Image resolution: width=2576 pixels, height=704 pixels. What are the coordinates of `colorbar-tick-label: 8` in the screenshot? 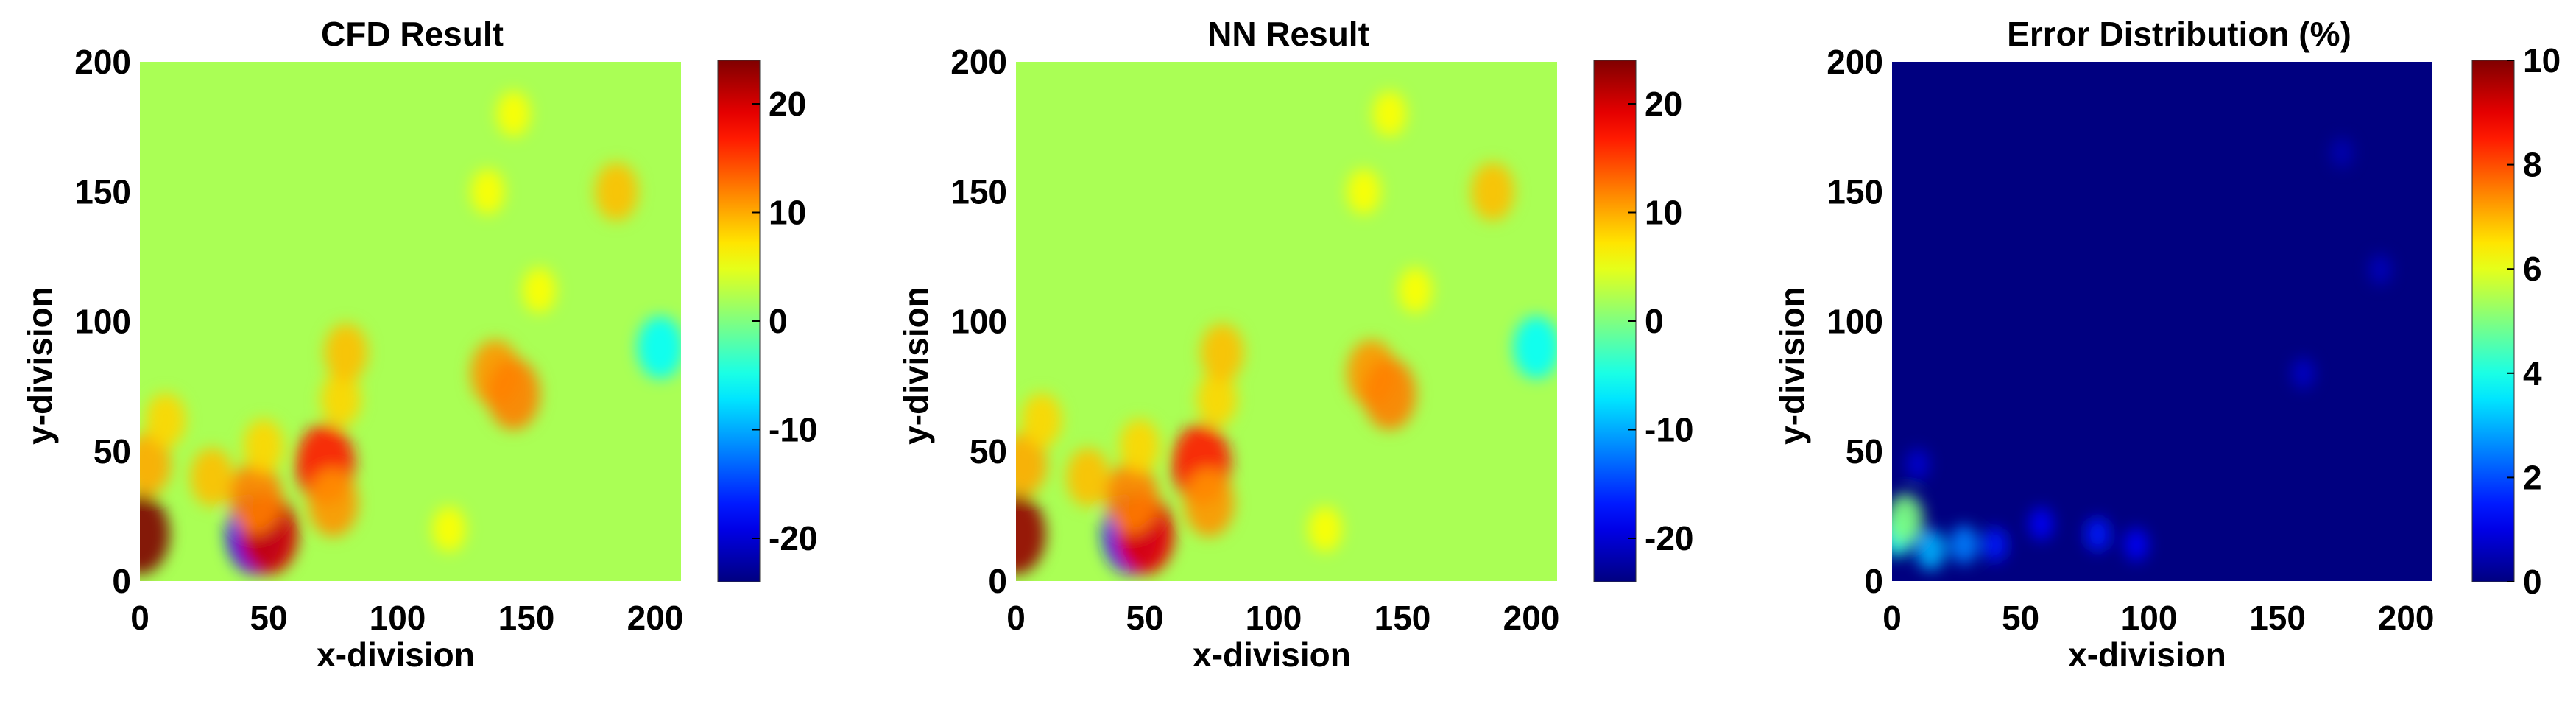 It's located at (2532, 165).